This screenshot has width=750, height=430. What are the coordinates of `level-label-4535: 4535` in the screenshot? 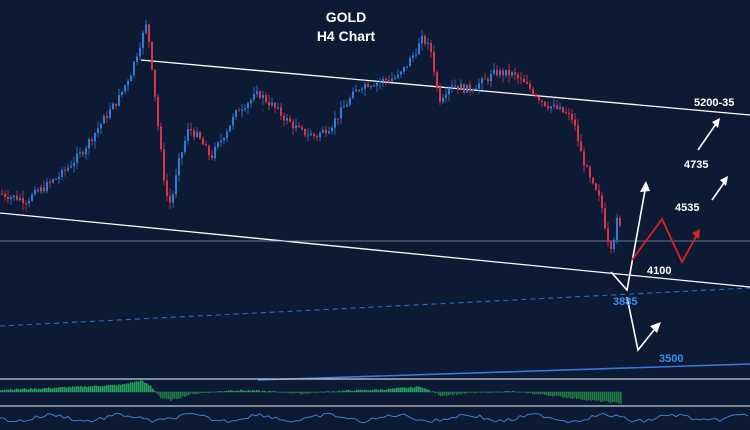 It's located at (687, 208).